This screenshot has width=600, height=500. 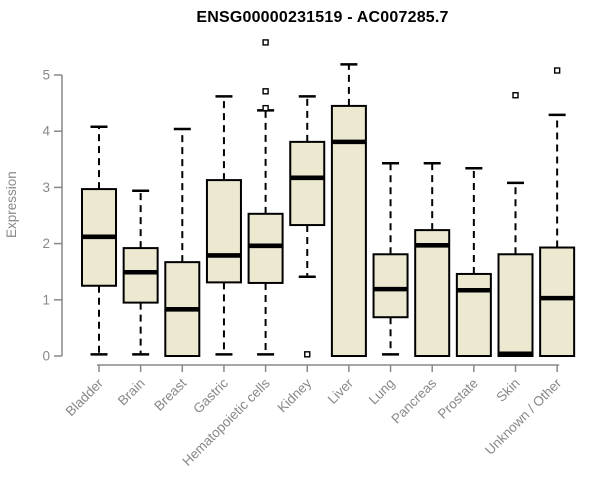 I want to click on box-pancreas, so click(x=432, y=293).